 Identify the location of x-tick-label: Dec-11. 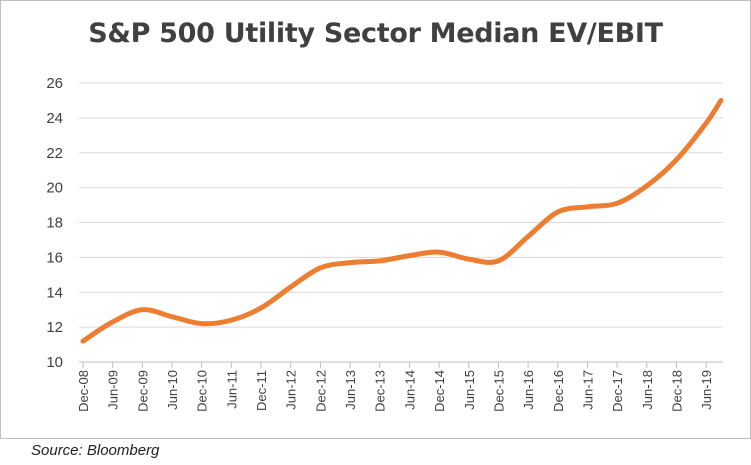
(261, 390).